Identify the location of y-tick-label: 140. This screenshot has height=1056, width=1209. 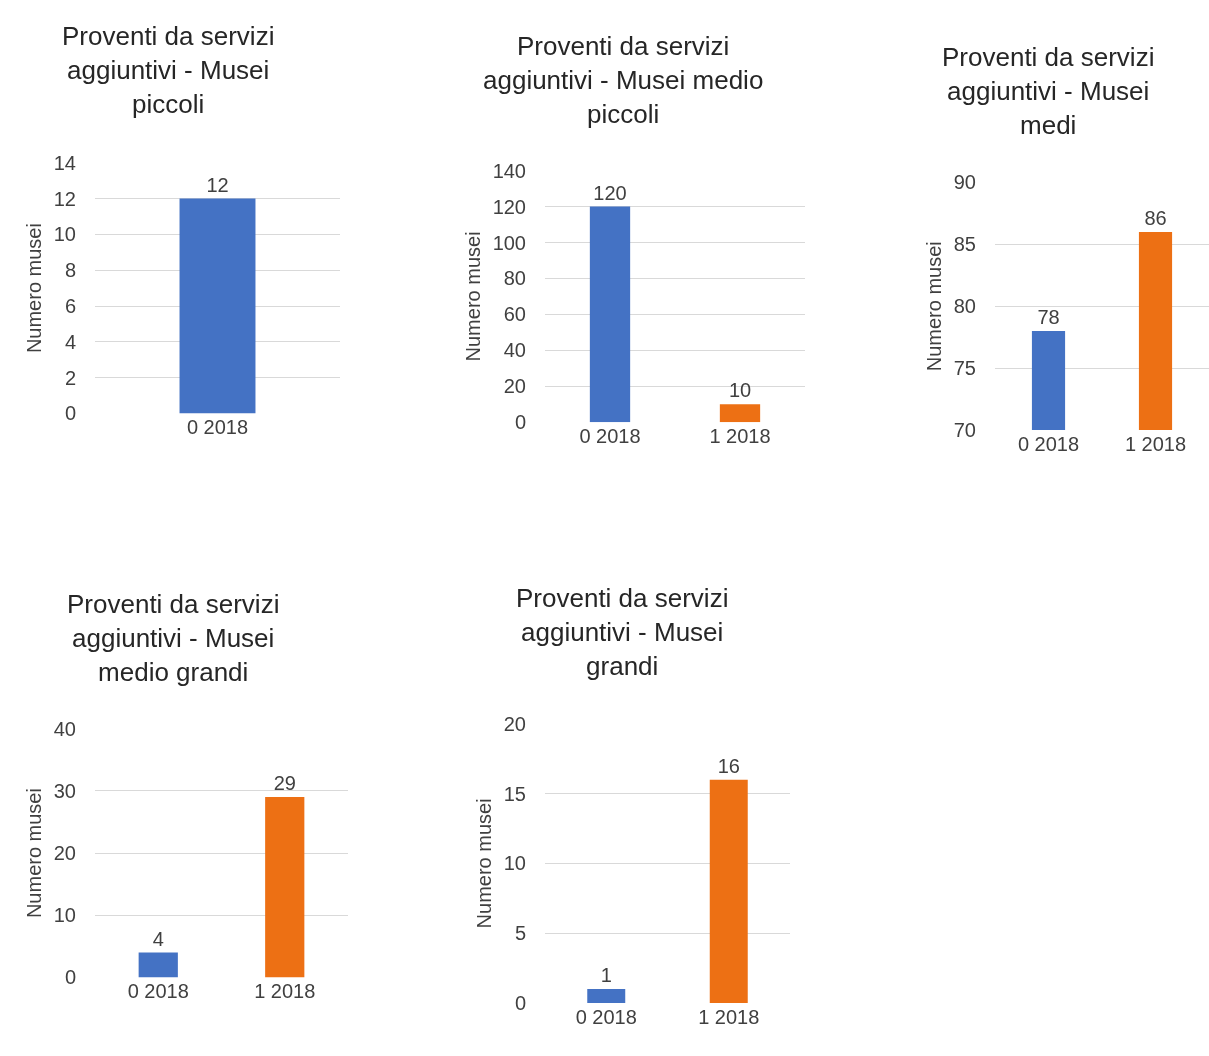
(509, 170).